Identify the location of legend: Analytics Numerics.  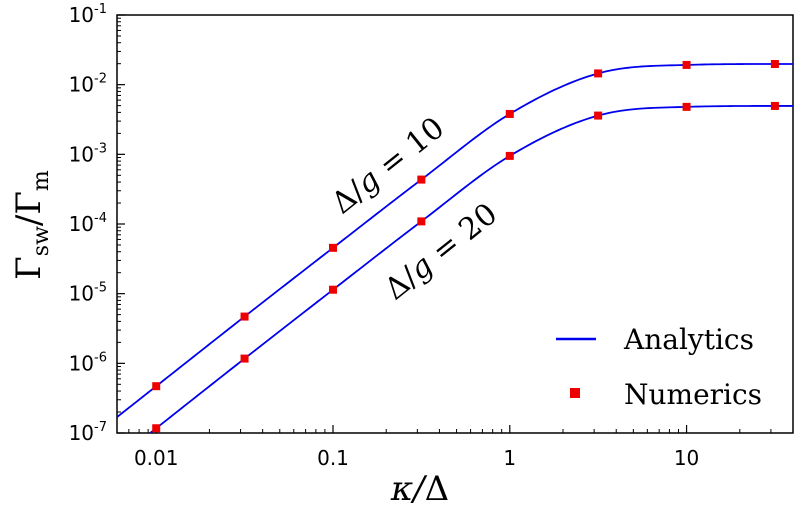
(659, 367).